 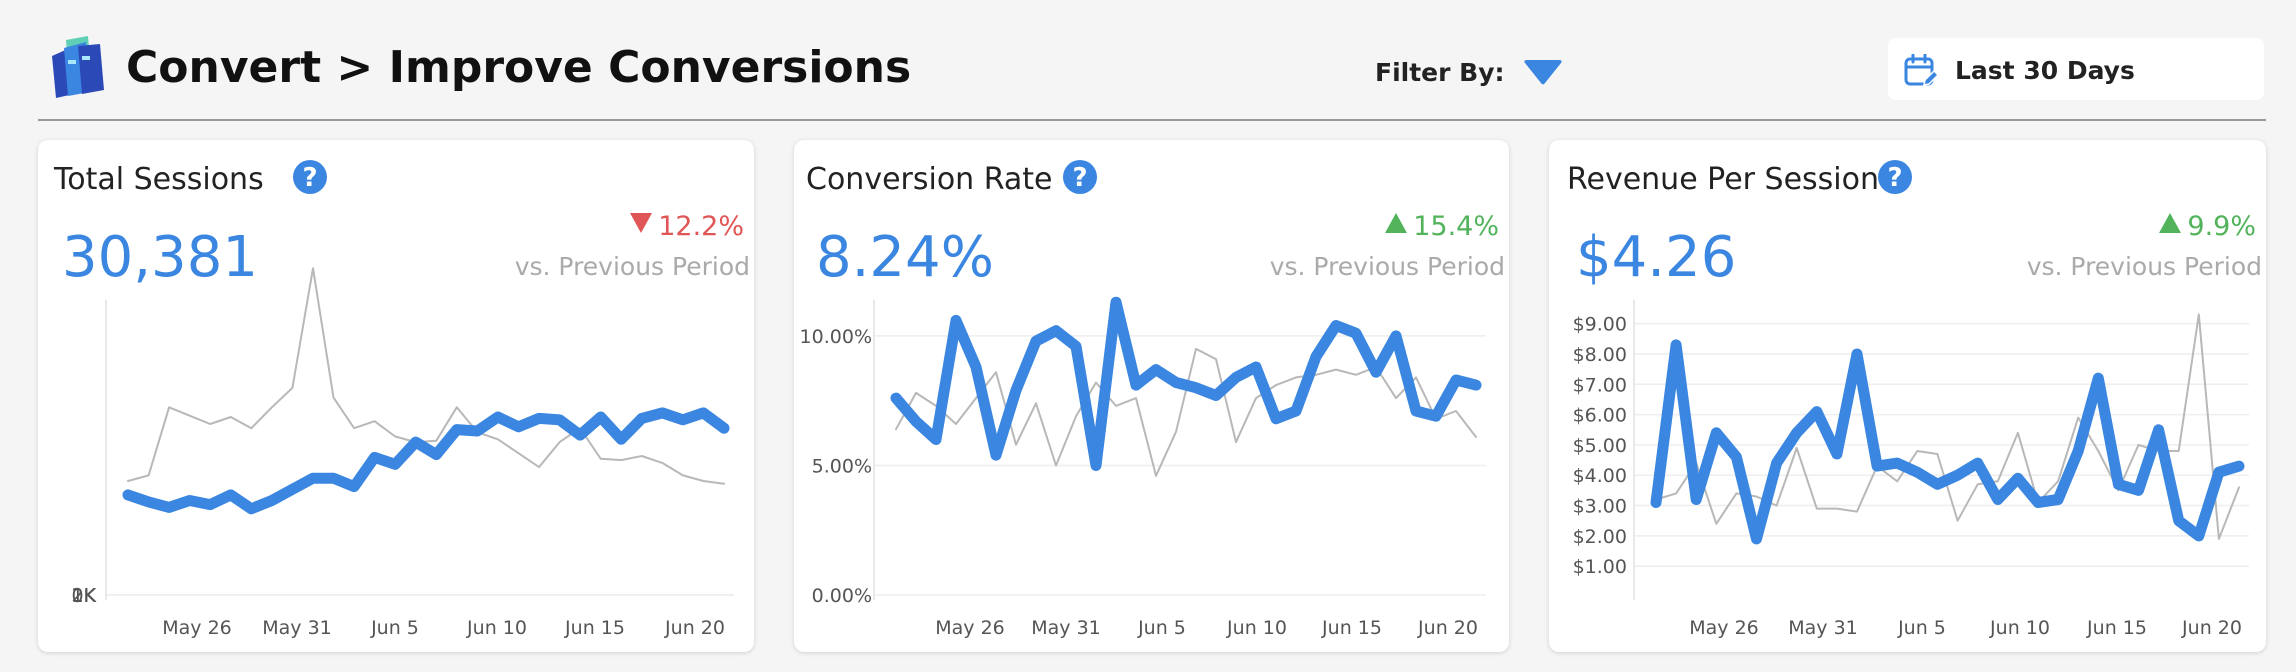 I want to click on change-value: 15.4%, so click(x=1456, y=226).